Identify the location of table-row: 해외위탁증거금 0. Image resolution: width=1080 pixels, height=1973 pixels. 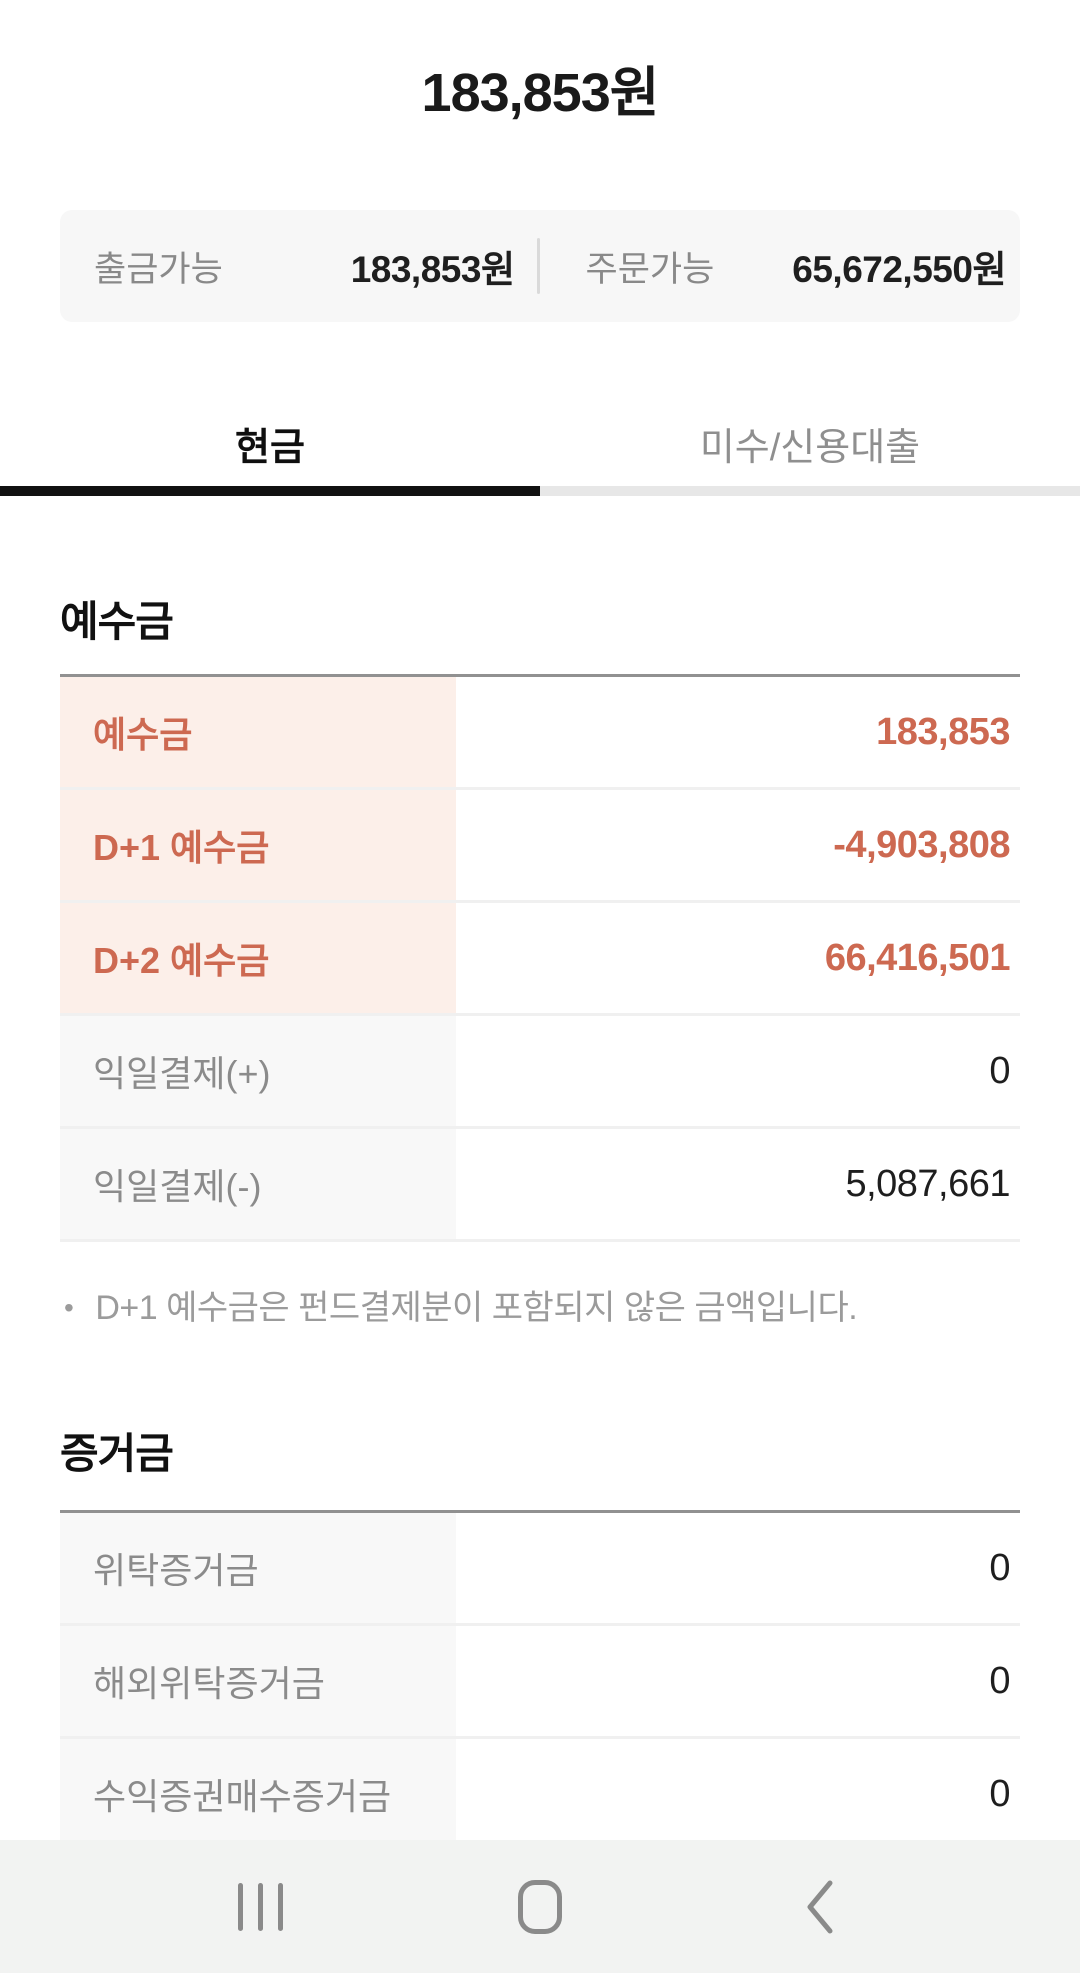
(540, 1682).